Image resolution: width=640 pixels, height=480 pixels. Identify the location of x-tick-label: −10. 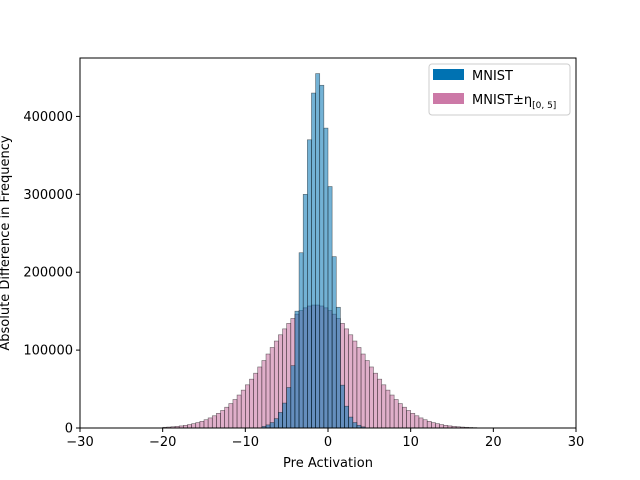
(245, 442).